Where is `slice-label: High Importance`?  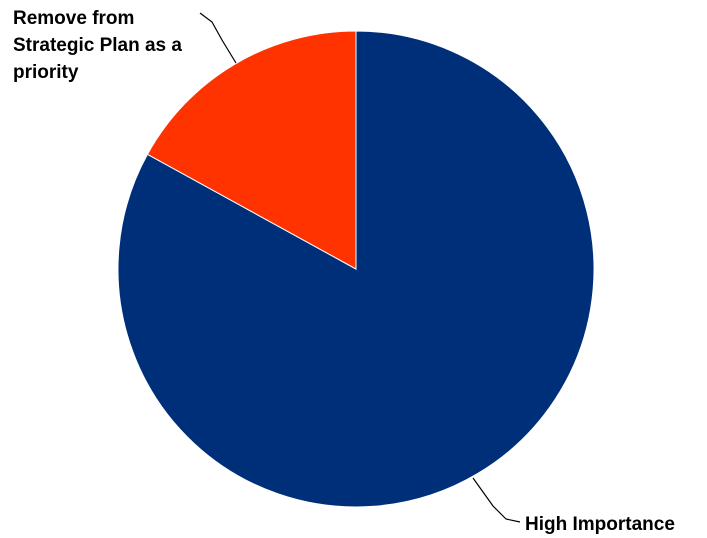 slice-label: High Importance is located at coordinates (600, 524).